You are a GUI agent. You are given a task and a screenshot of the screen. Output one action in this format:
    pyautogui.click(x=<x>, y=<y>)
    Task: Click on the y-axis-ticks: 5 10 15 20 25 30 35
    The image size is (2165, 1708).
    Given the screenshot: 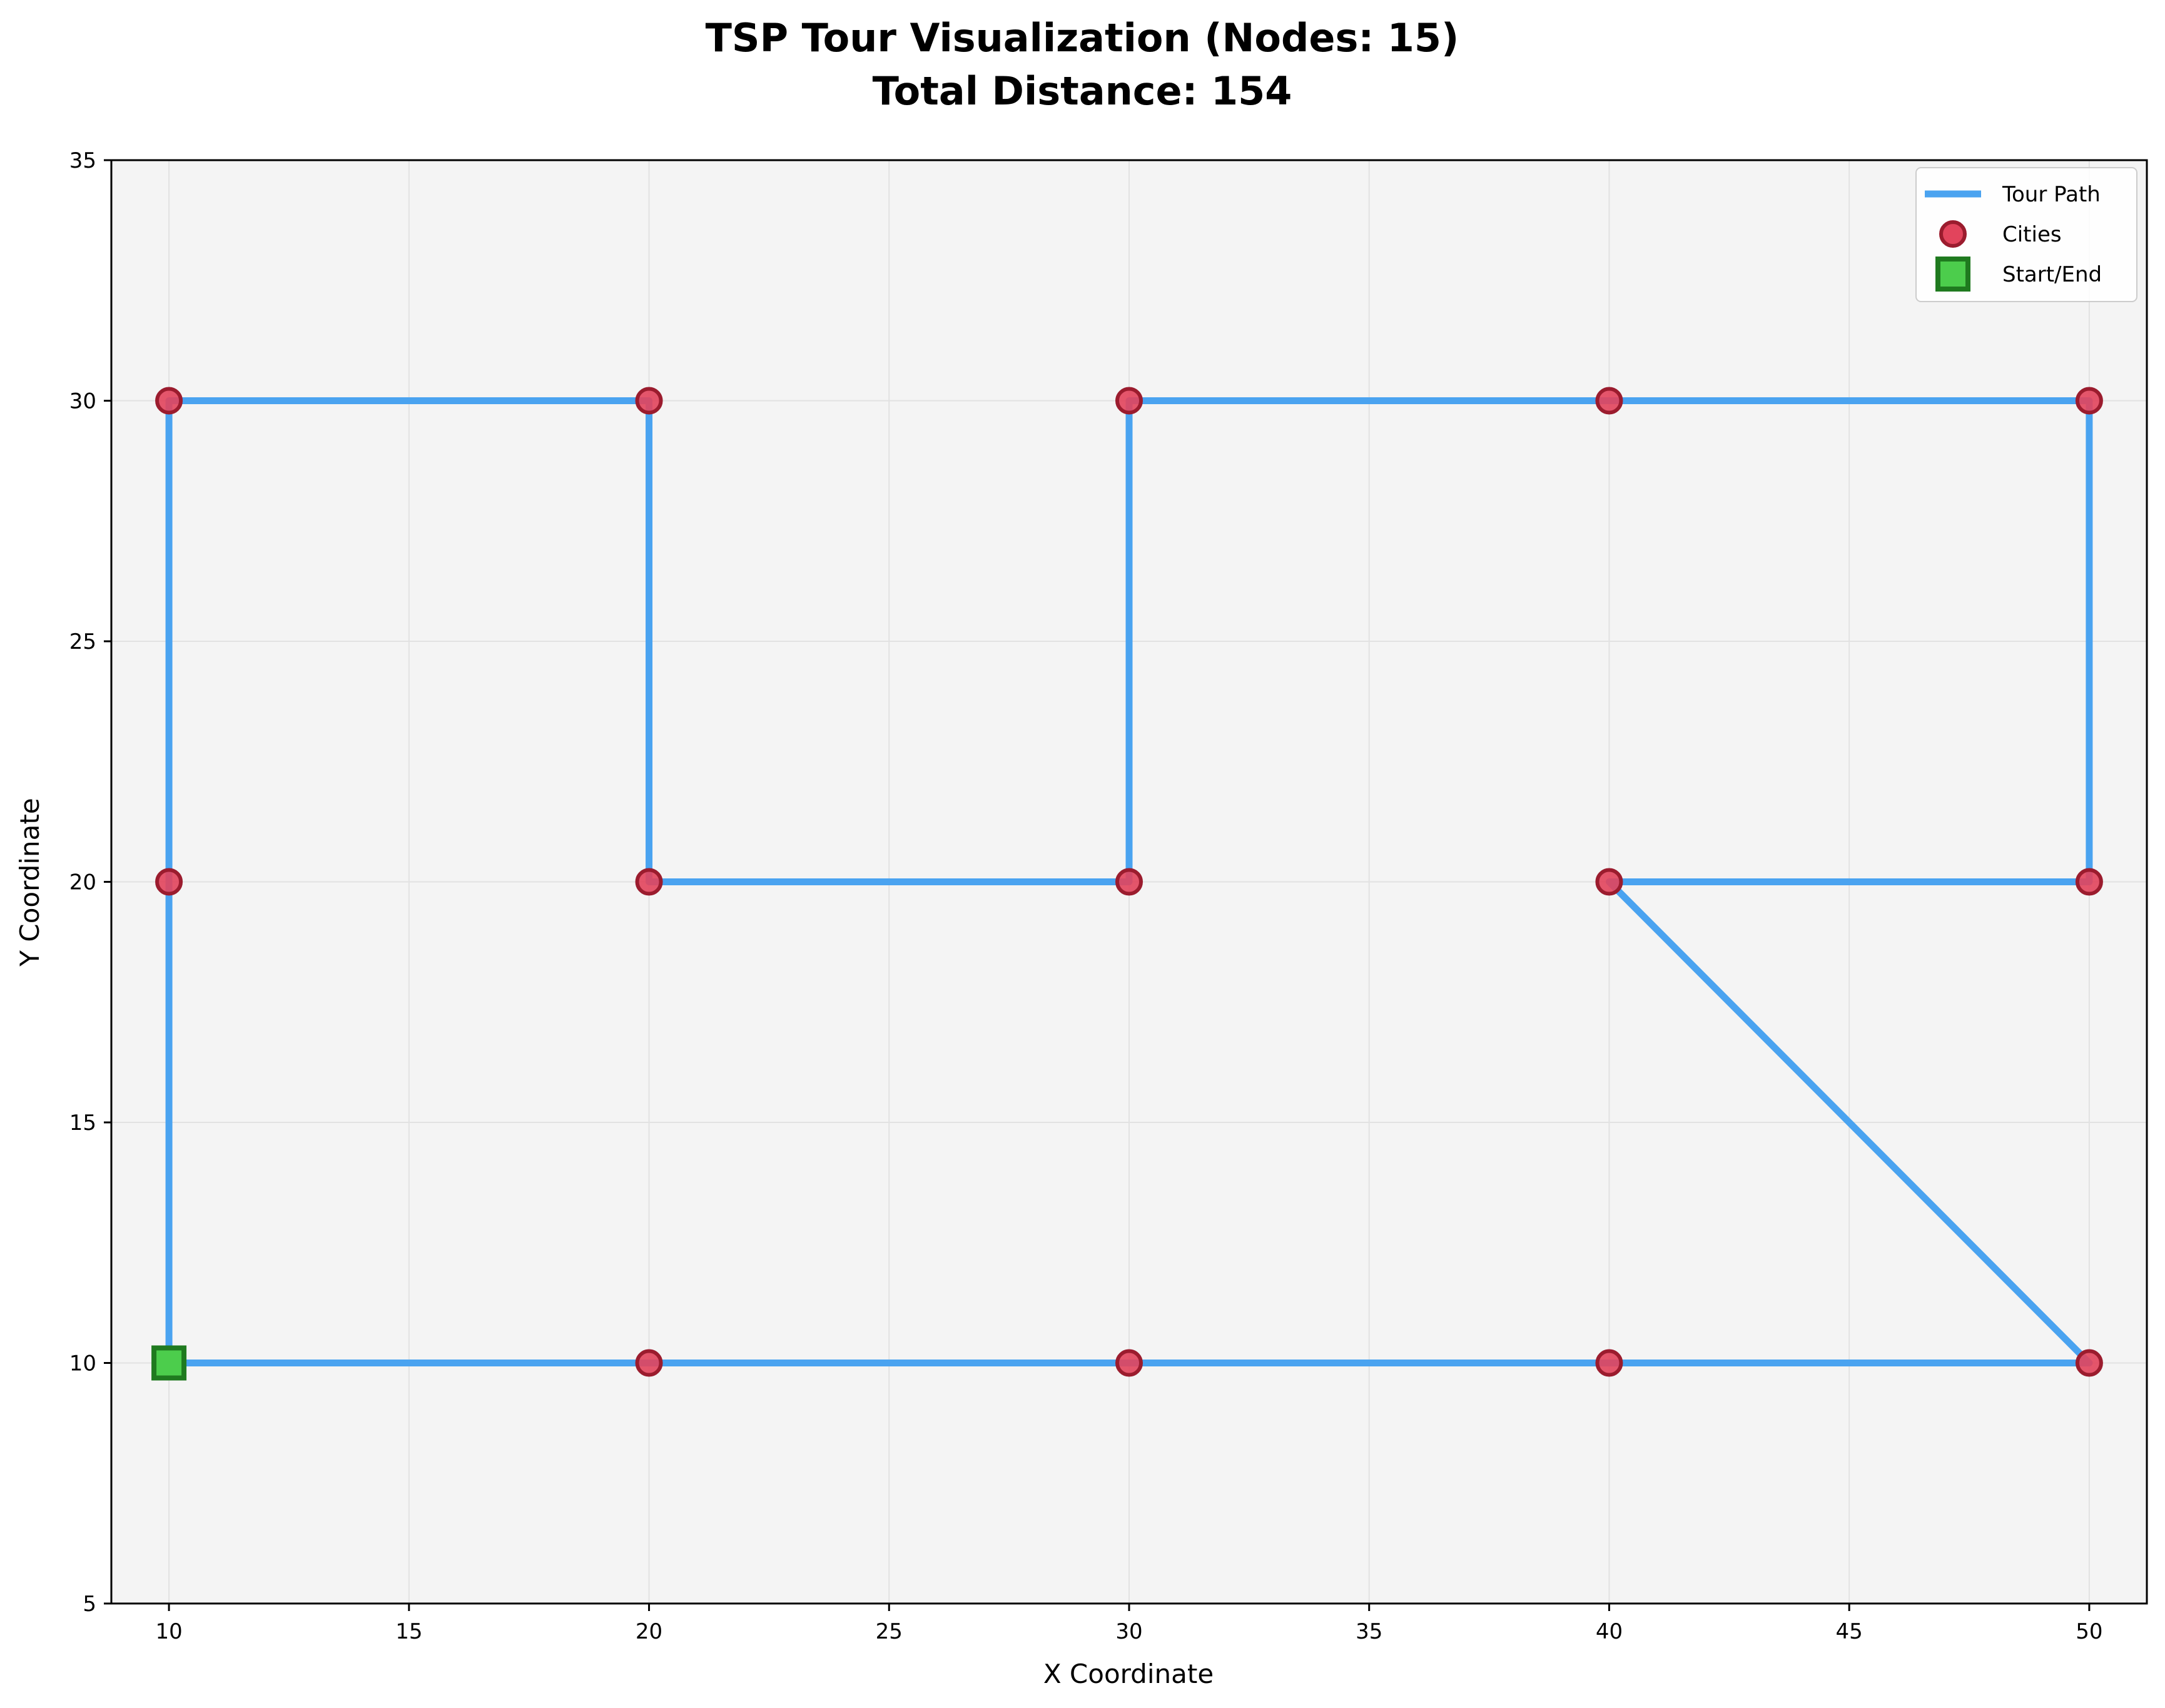 What is the action you would take?
    pyautogui.click(x=90, y=882)
    